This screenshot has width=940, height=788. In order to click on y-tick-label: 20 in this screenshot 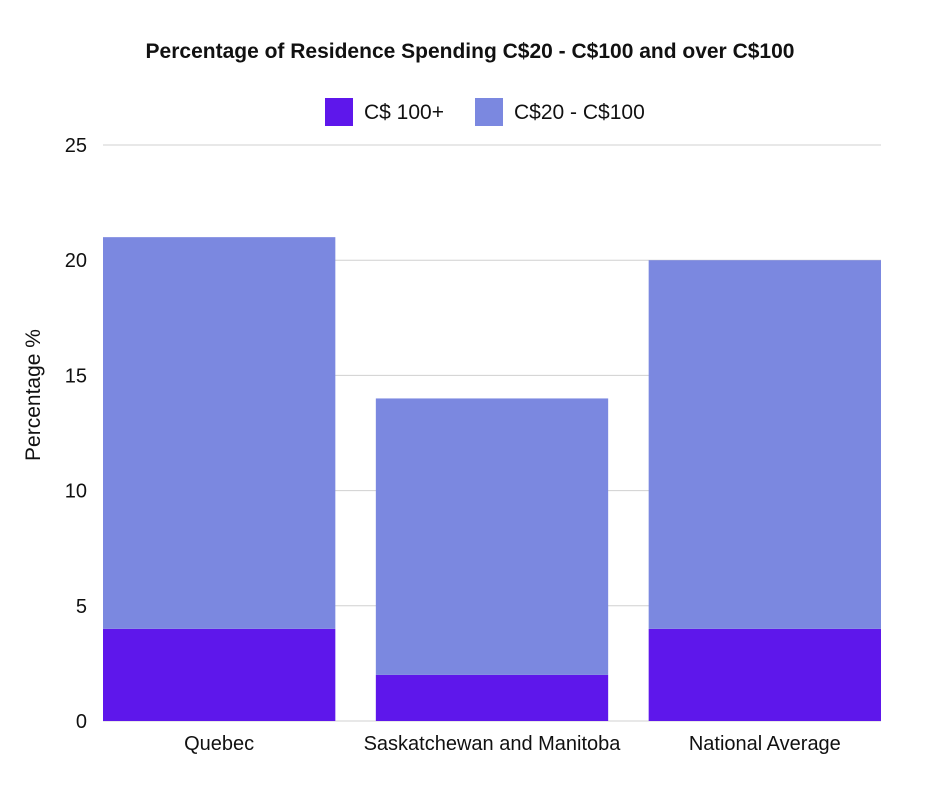, I will do `click(76, 261)`.